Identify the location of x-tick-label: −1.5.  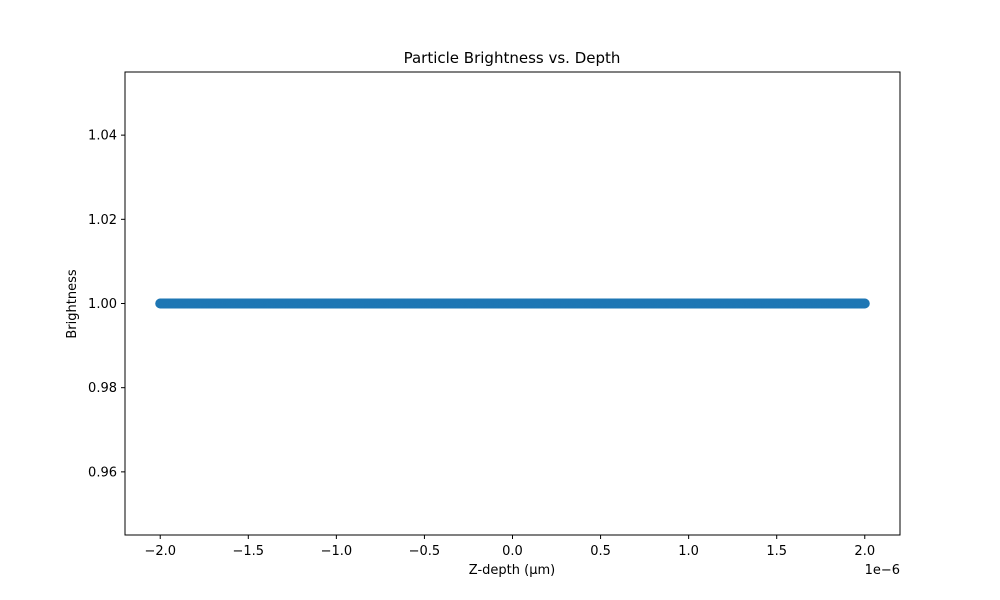
(249, 551).